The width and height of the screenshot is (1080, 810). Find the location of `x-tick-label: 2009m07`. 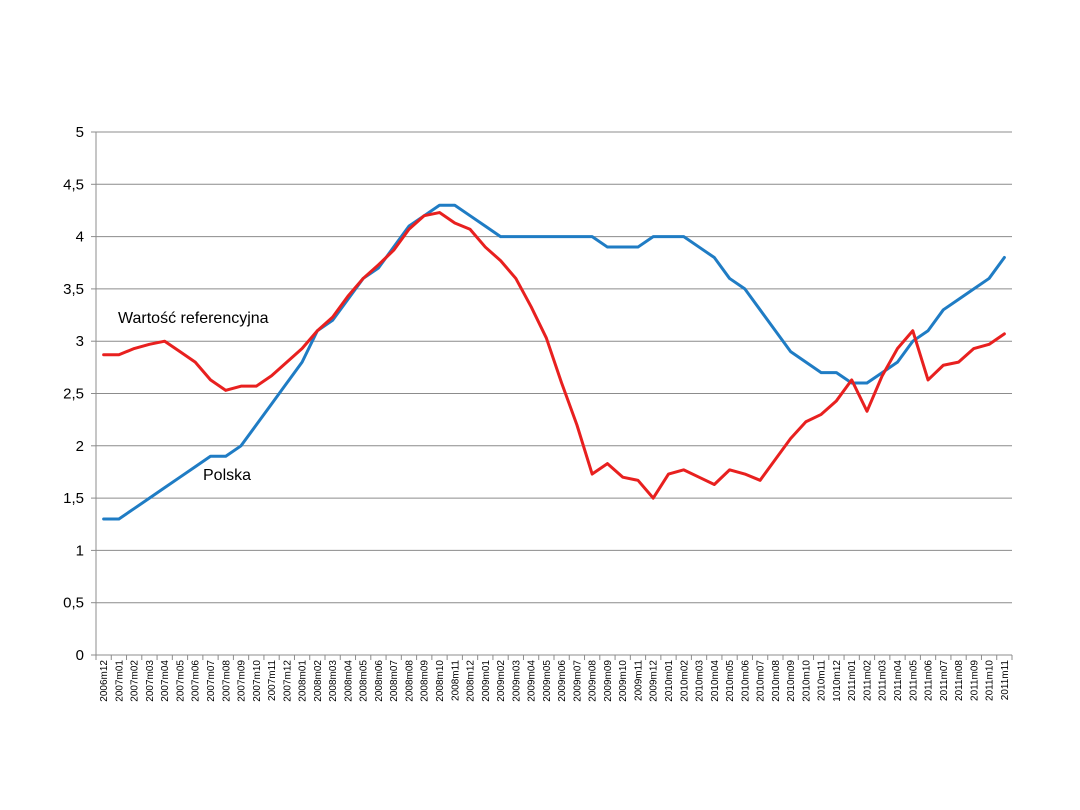

x-tick-label: 2009m07 is located at coordinates (577, 681).